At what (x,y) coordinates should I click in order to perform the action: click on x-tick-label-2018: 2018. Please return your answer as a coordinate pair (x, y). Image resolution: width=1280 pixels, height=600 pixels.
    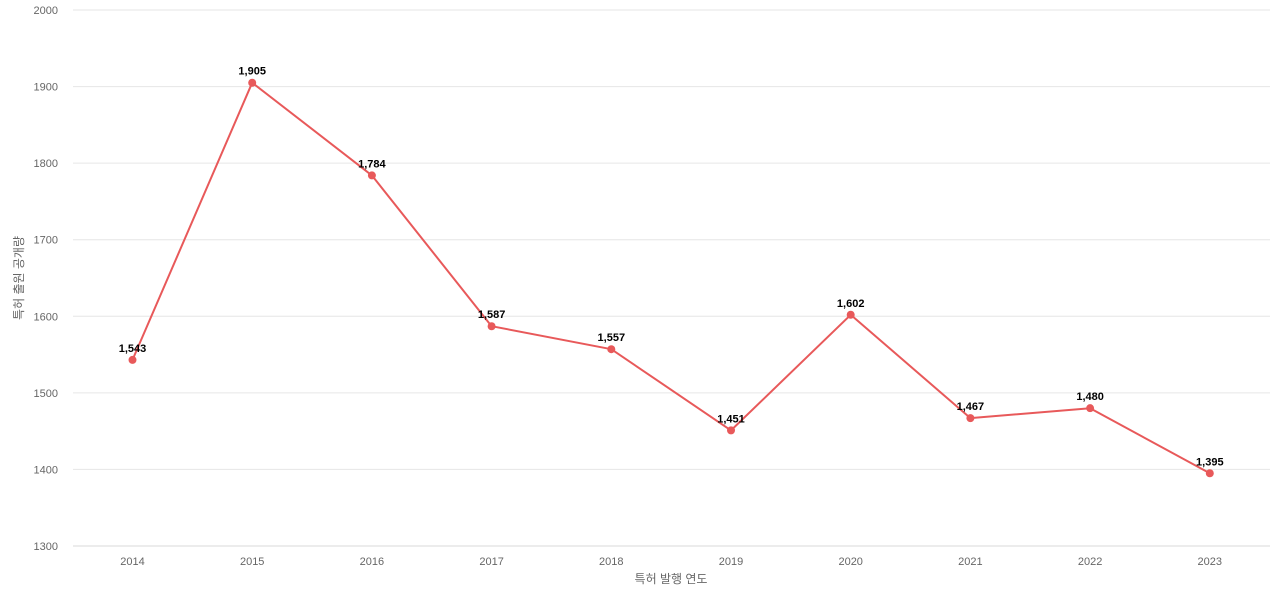
    Looking at the image, I should click on (611, 562).